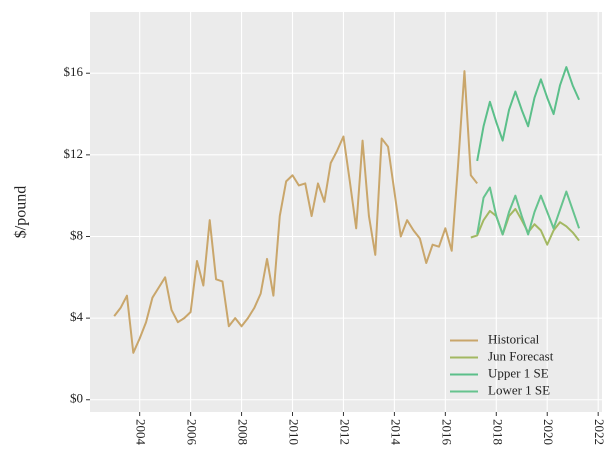  I want to click on legend-label: Historical, so click(514, 338).